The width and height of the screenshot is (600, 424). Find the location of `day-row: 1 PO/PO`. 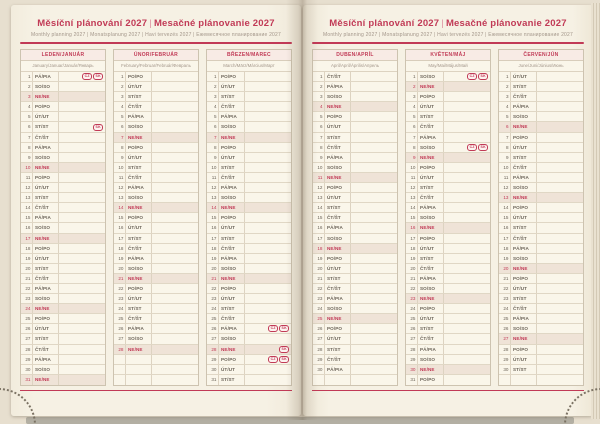

day-row: 1 PO/PO is located at coordinates (249, 77).